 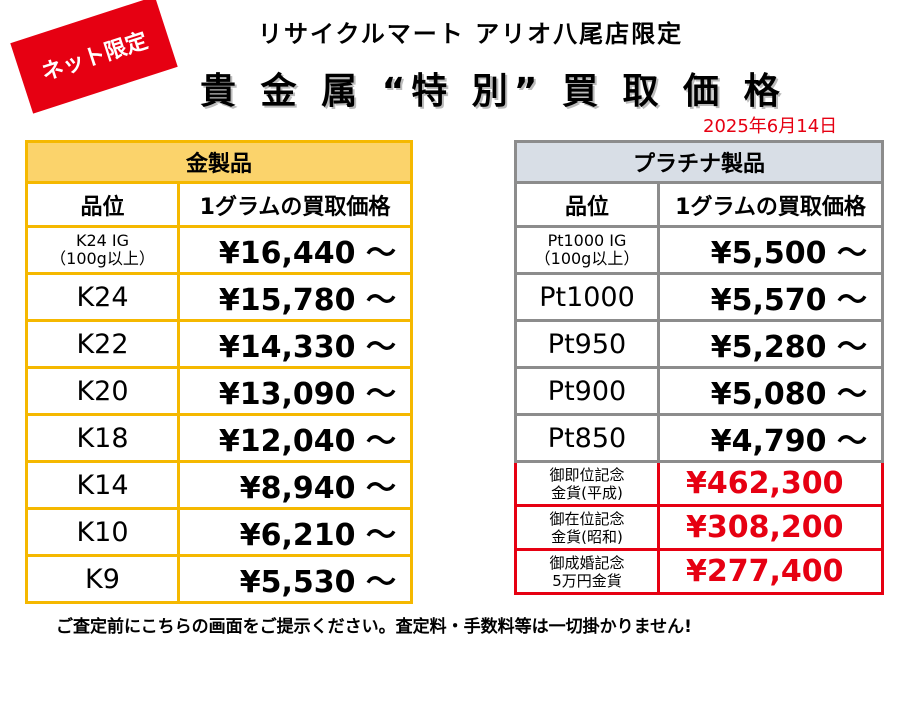 I want to click on price-cell: ¥5,500 ～, so click(x=770, y=250).